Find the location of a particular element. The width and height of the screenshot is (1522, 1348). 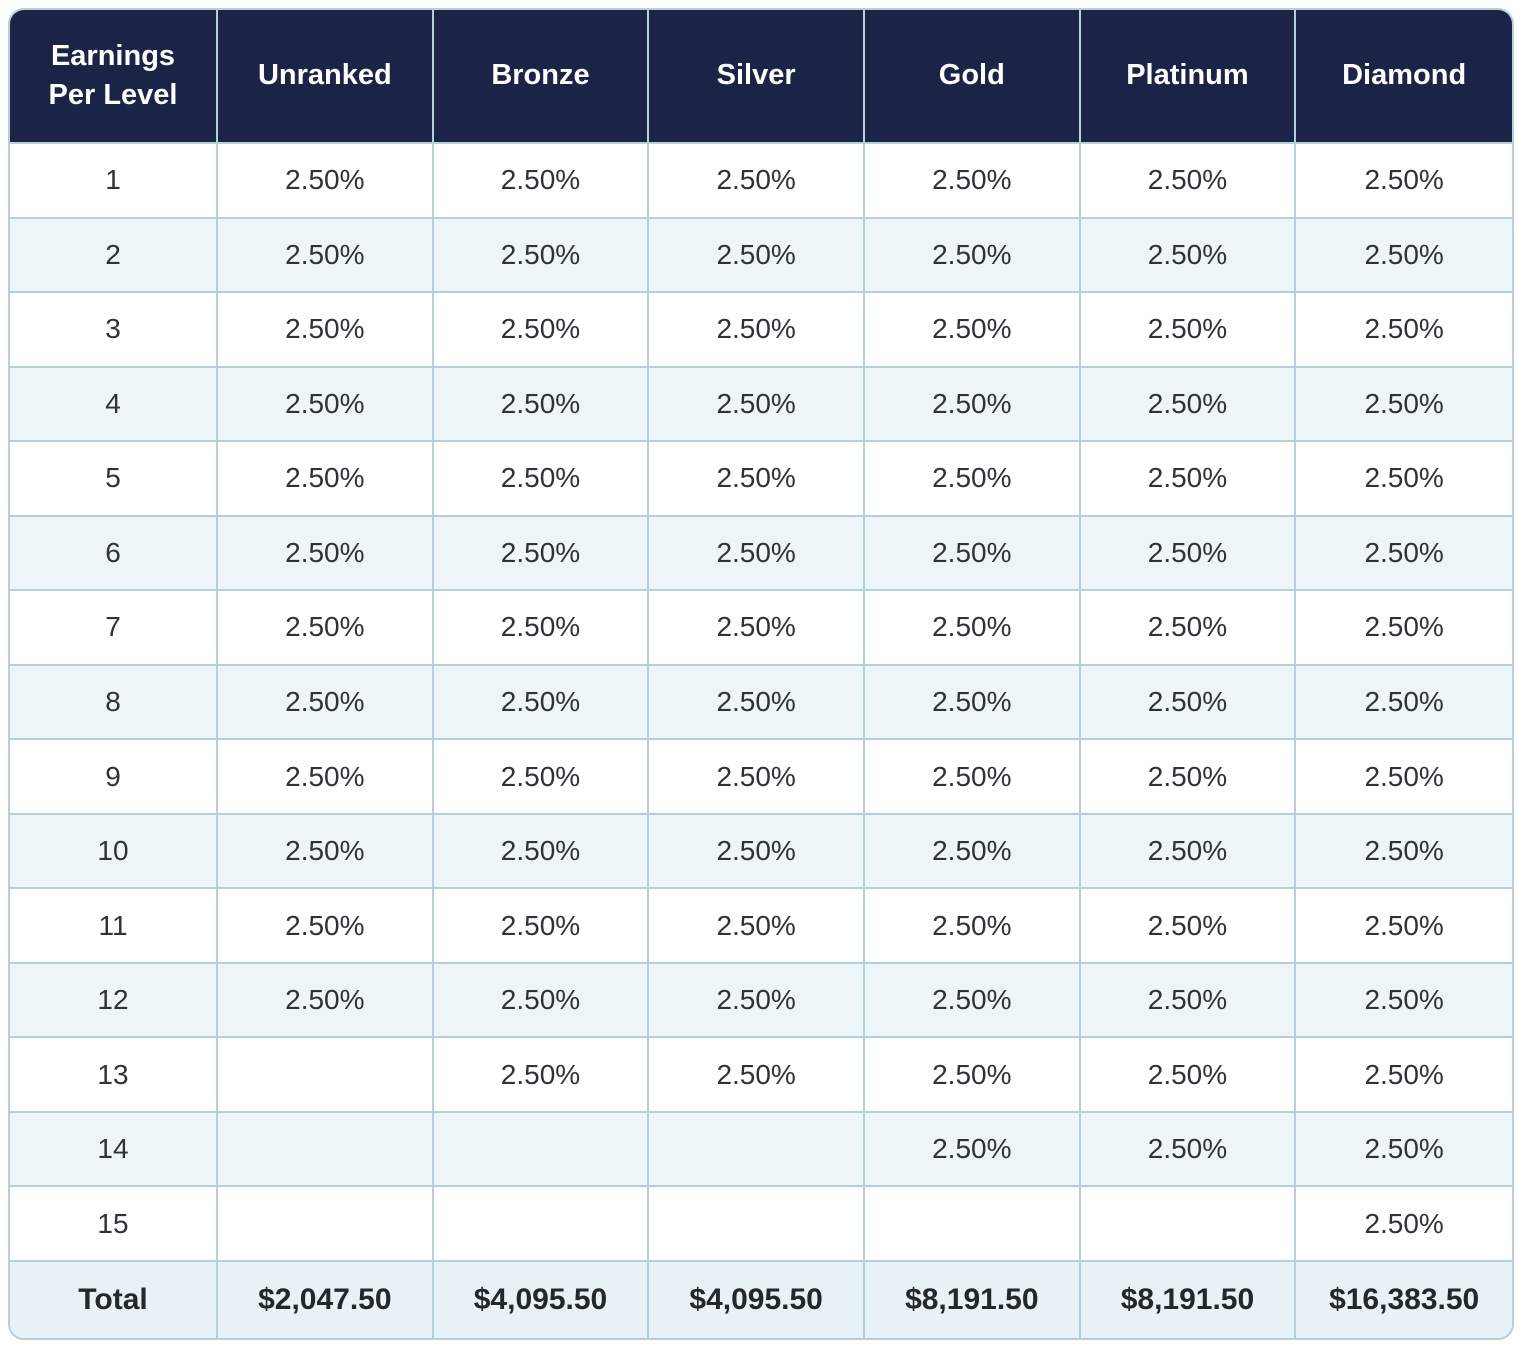

level-cell: 11 is located at coordinates (114, 926).